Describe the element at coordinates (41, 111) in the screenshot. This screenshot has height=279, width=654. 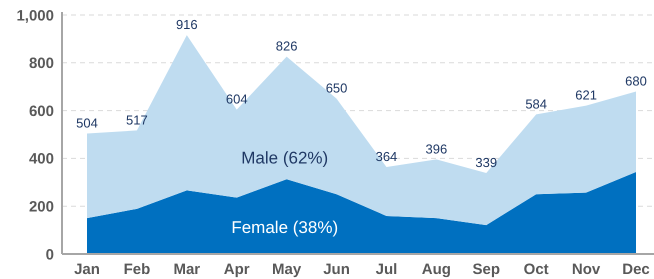
I see `y-tick-label: 600` at that location.